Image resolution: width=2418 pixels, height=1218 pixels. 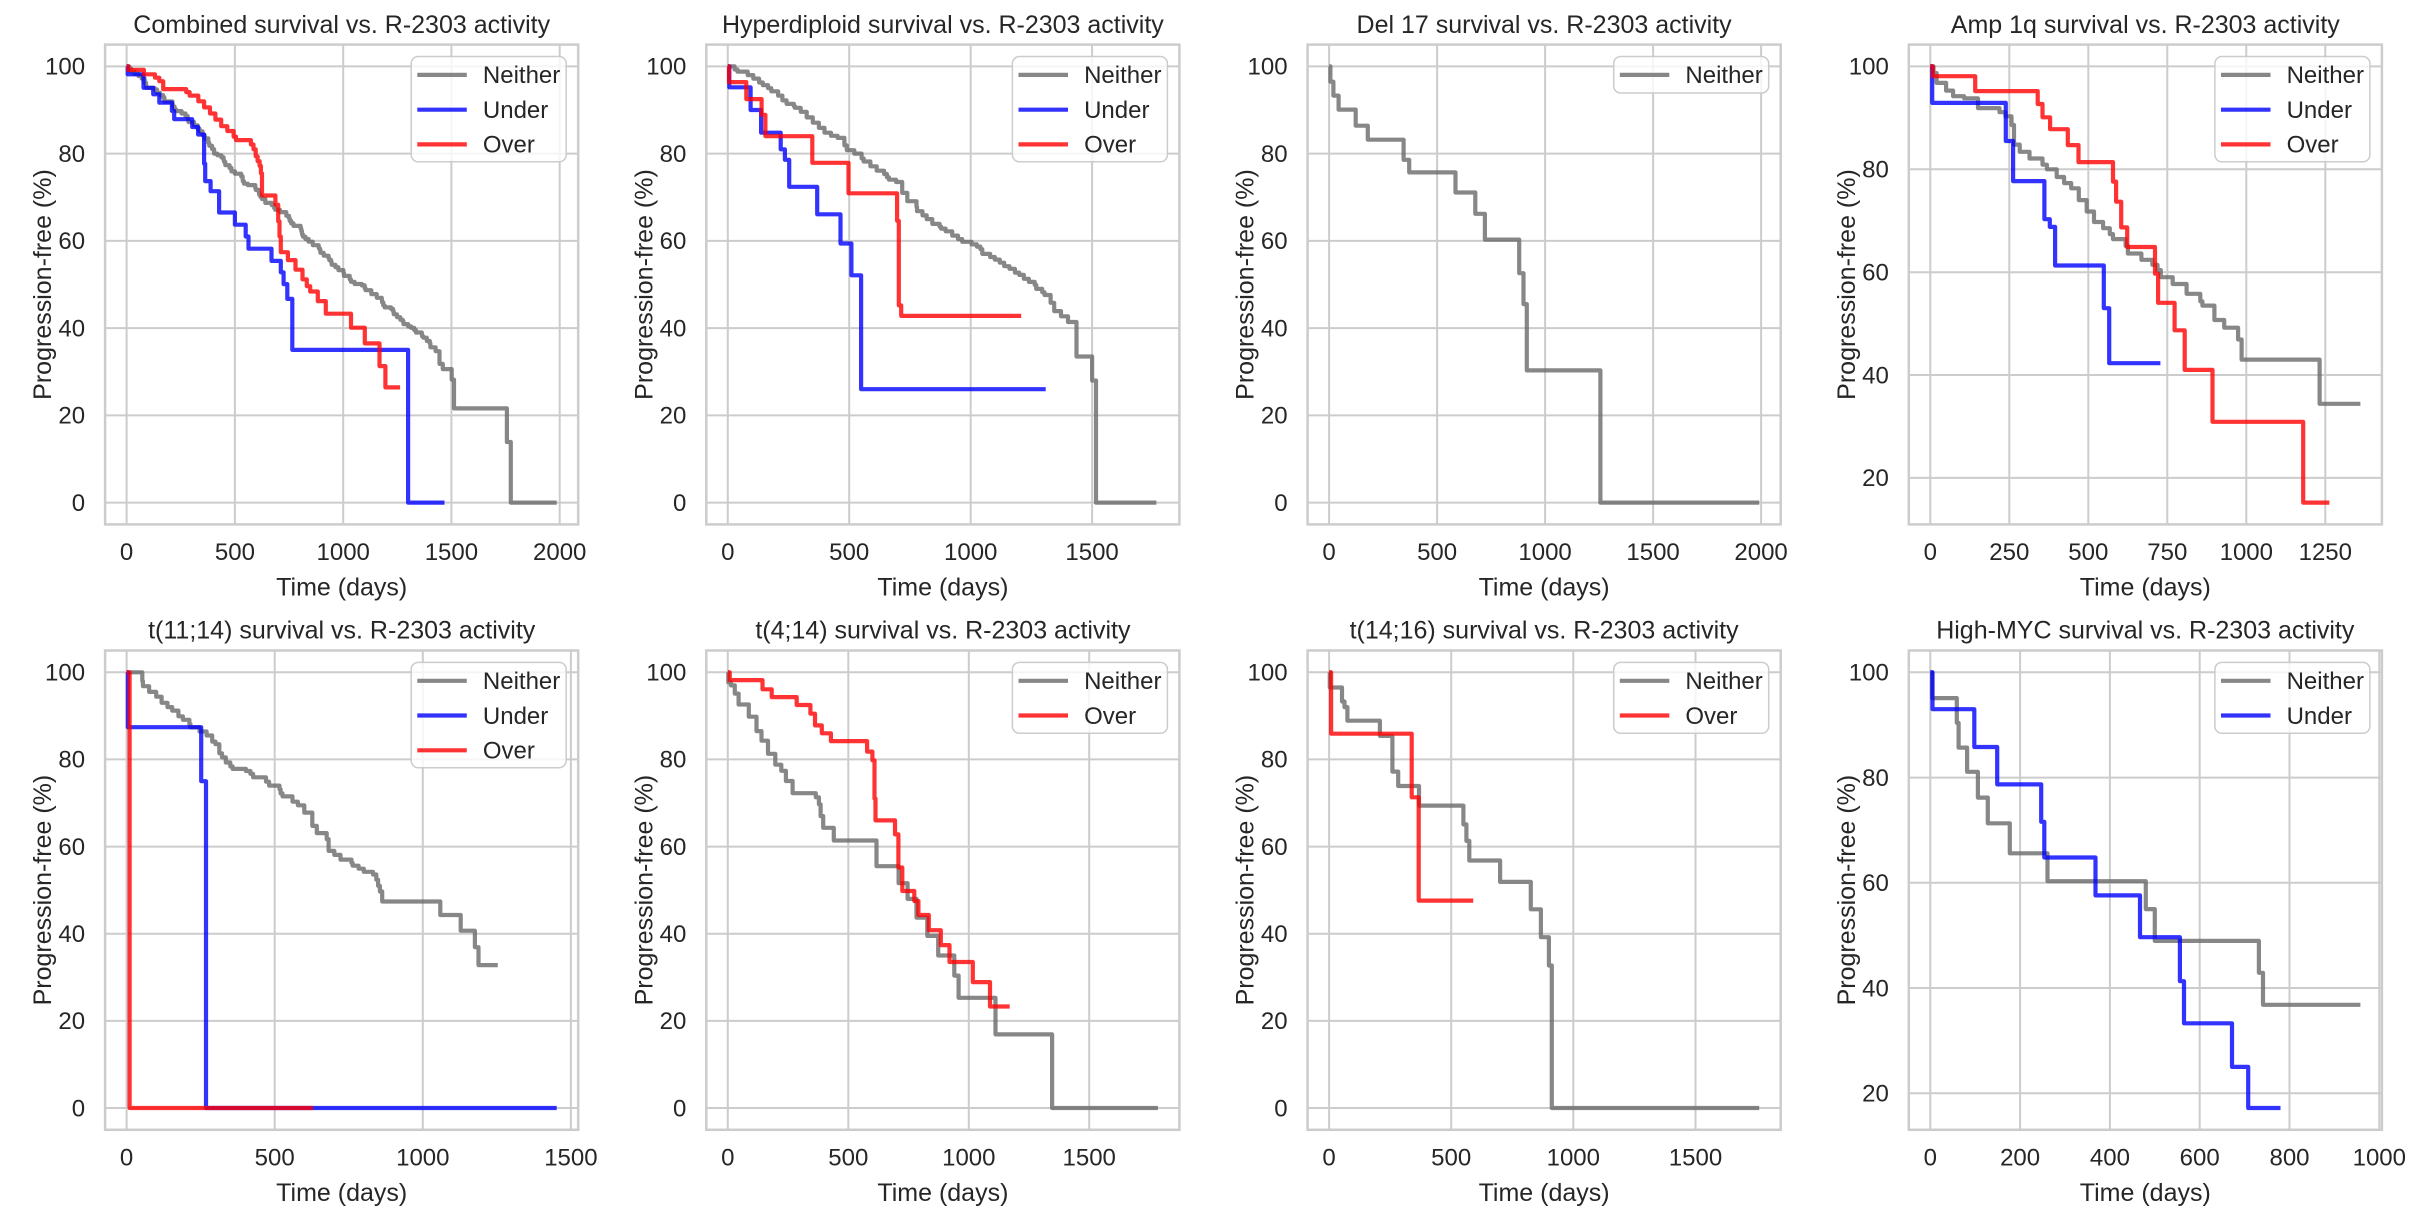 I want to click on svg-text:t(11;14) survival vs. R-2303 a: t(11;14) survival vs. R-2303 activity, so click(x=342, y=631).